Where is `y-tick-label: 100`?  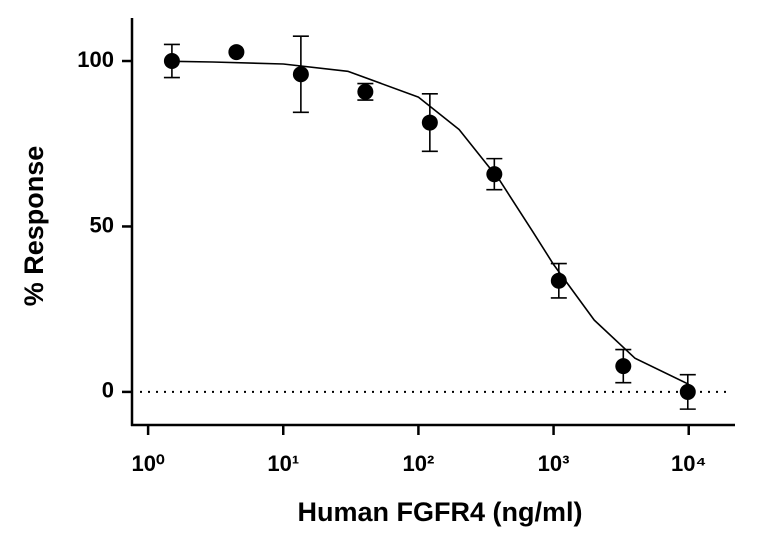
y-tick-label: 100 is located at coordinates (95, 59).